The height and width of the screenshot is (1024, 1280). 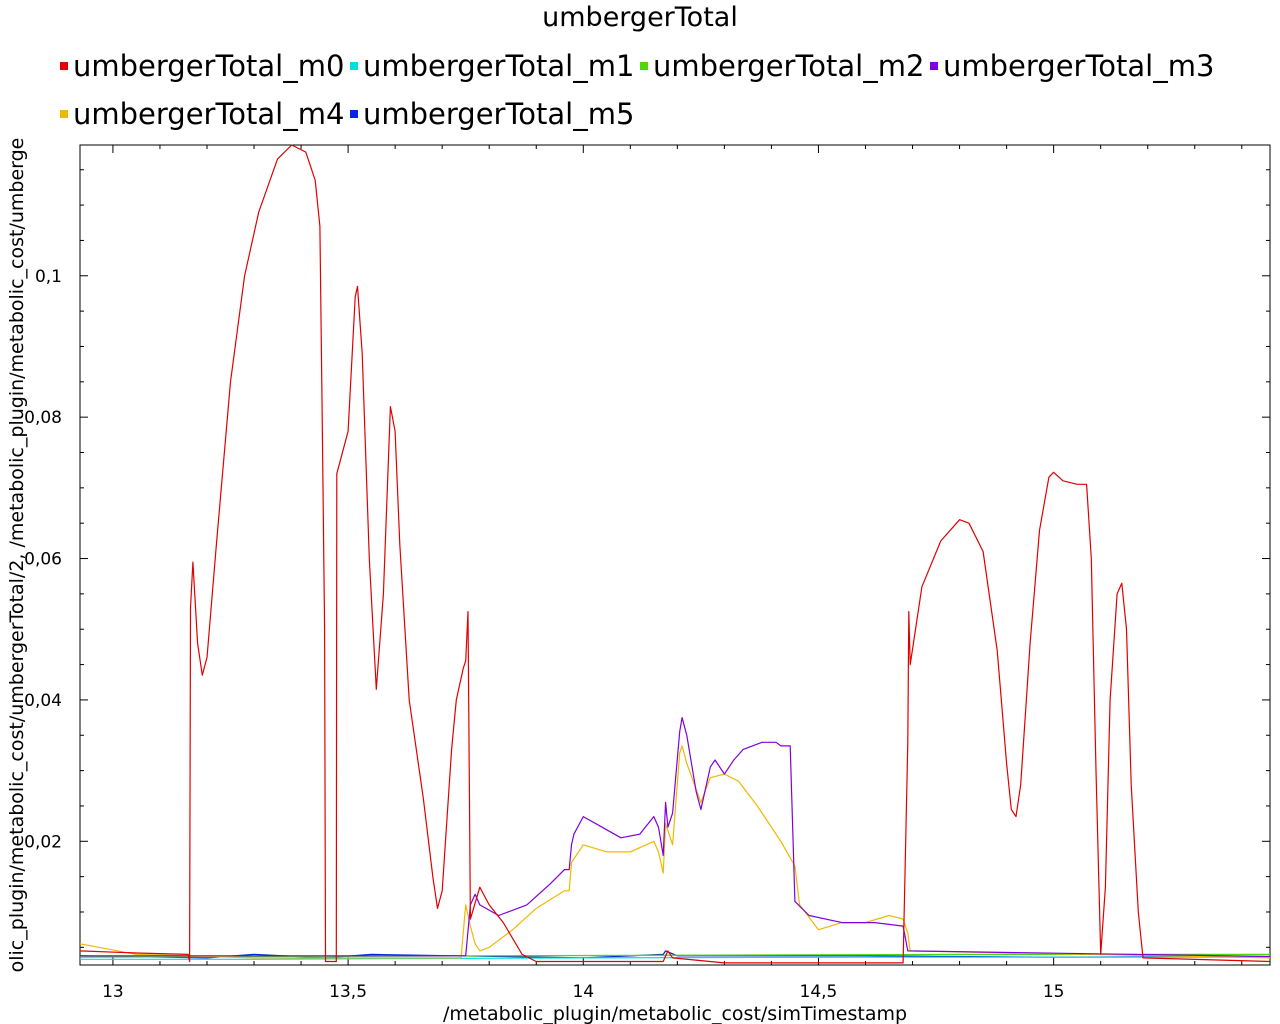 What do you see at coordinates (934, 66) in the screenshot?
I see `legend-swatch-m3` at bounding box center [934, 66].